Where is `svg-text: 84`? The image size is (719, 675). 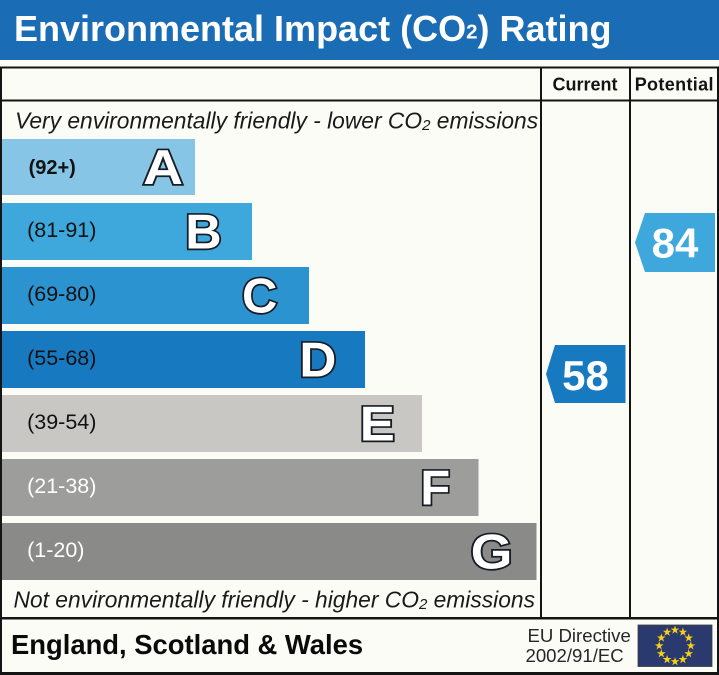 svg-text: 84 is located at coordinates (675, 243).